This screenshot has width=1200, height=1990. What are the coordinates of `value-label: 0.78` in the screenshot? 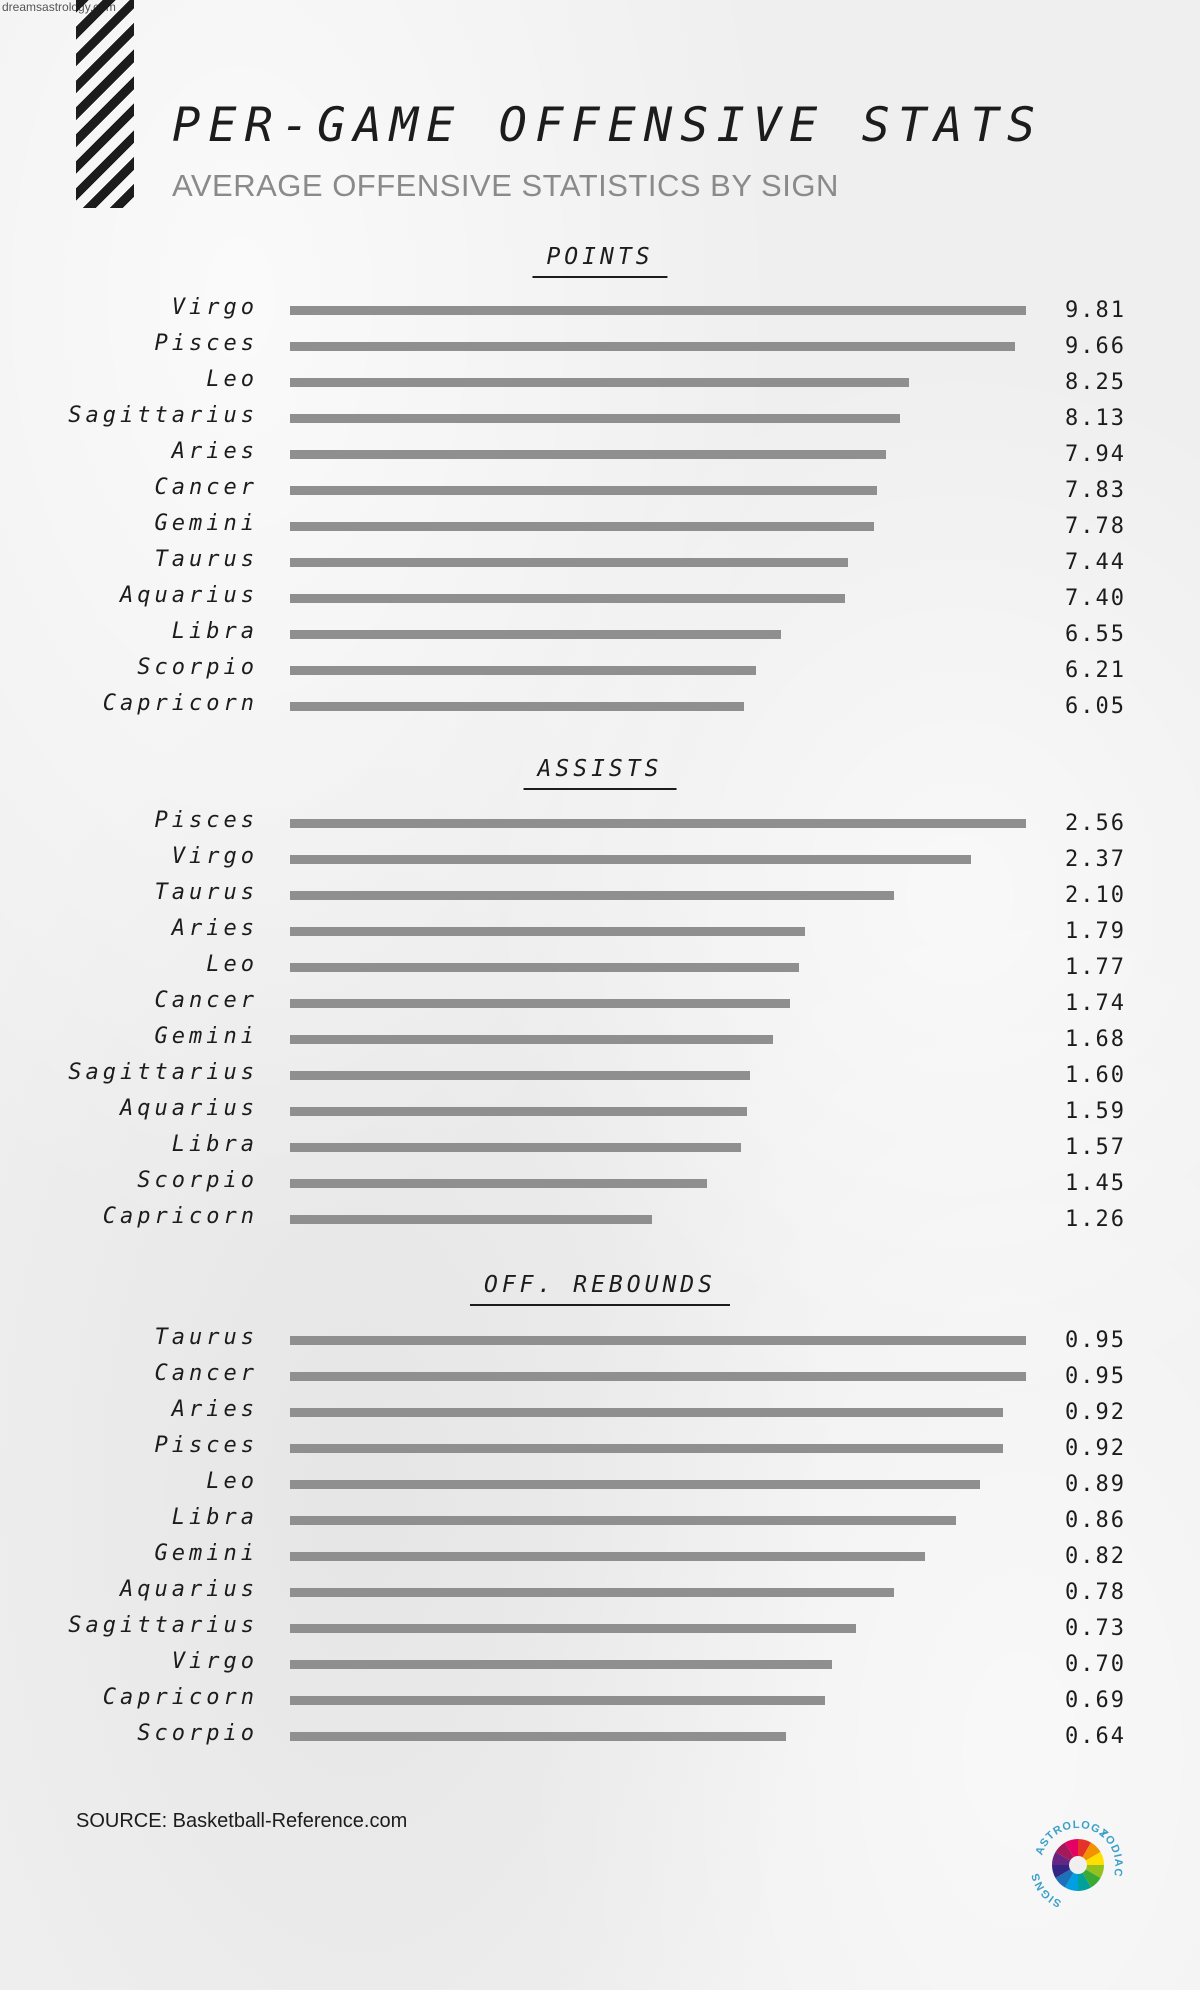 It's located at (1095, 1592).